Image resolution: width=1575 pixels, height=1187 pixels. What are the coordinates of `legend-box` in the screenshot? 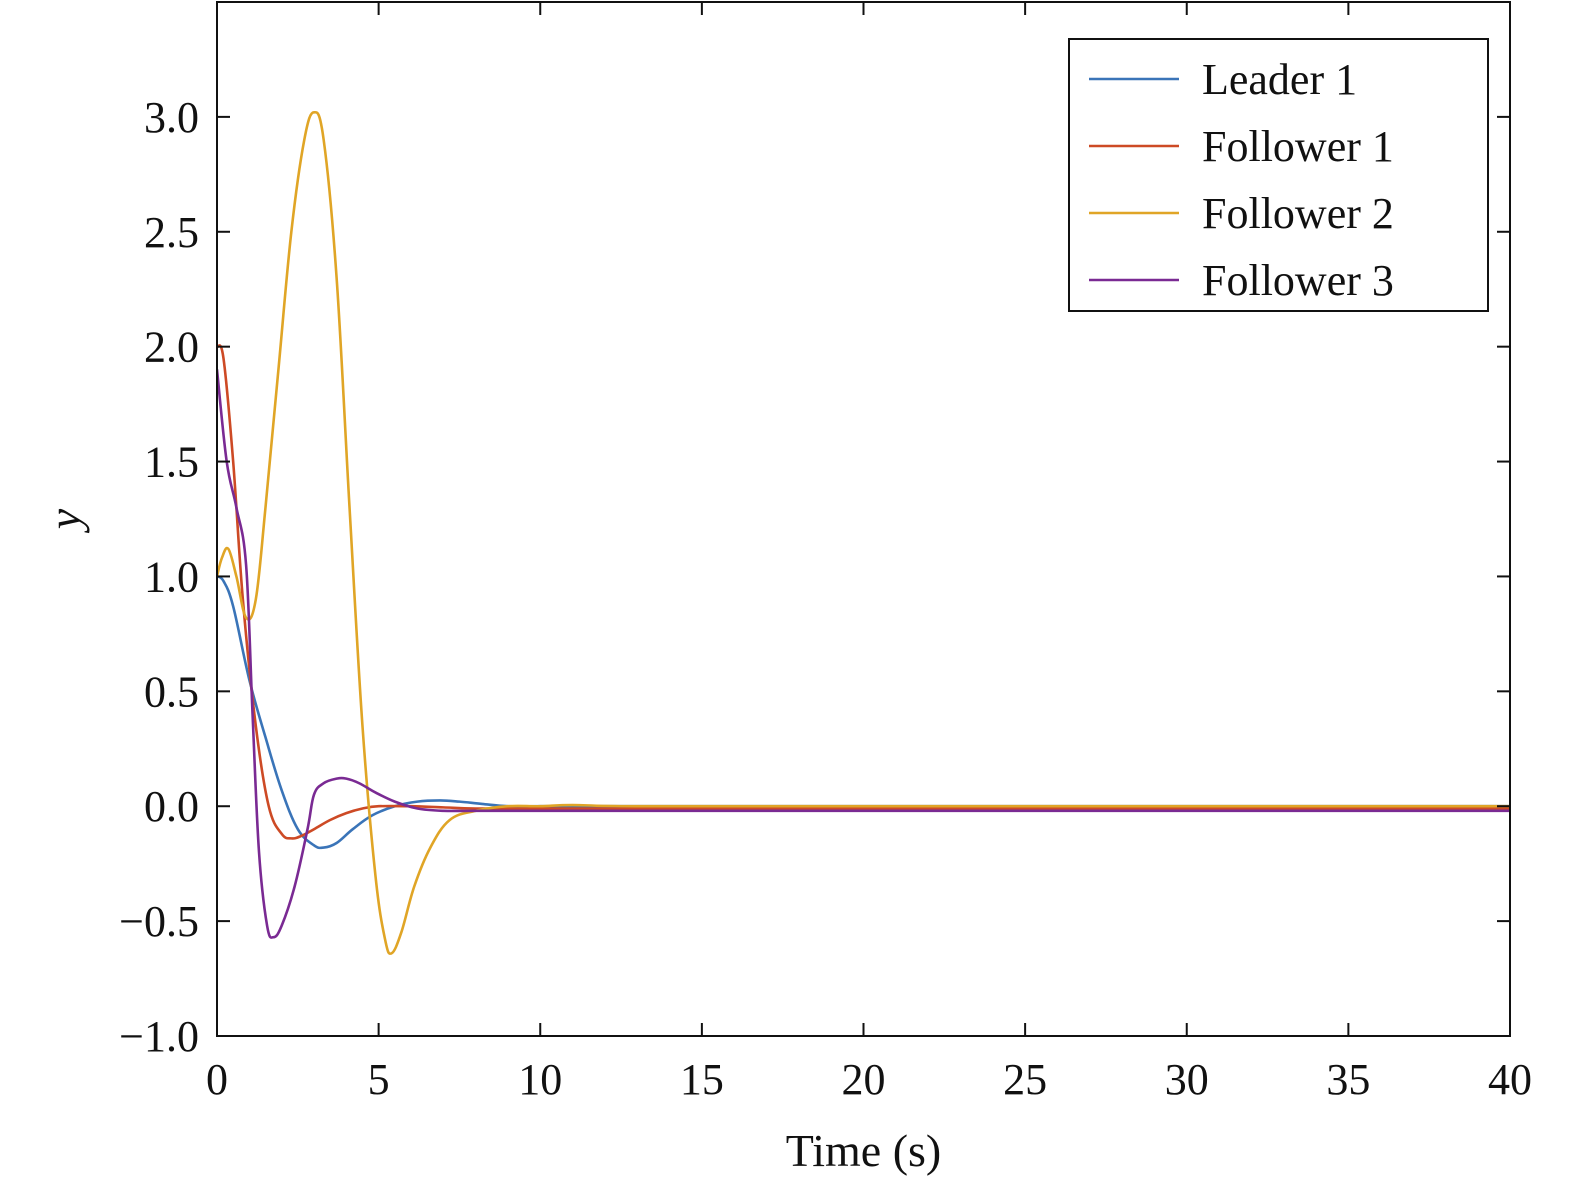 It's located at (1278, 175).